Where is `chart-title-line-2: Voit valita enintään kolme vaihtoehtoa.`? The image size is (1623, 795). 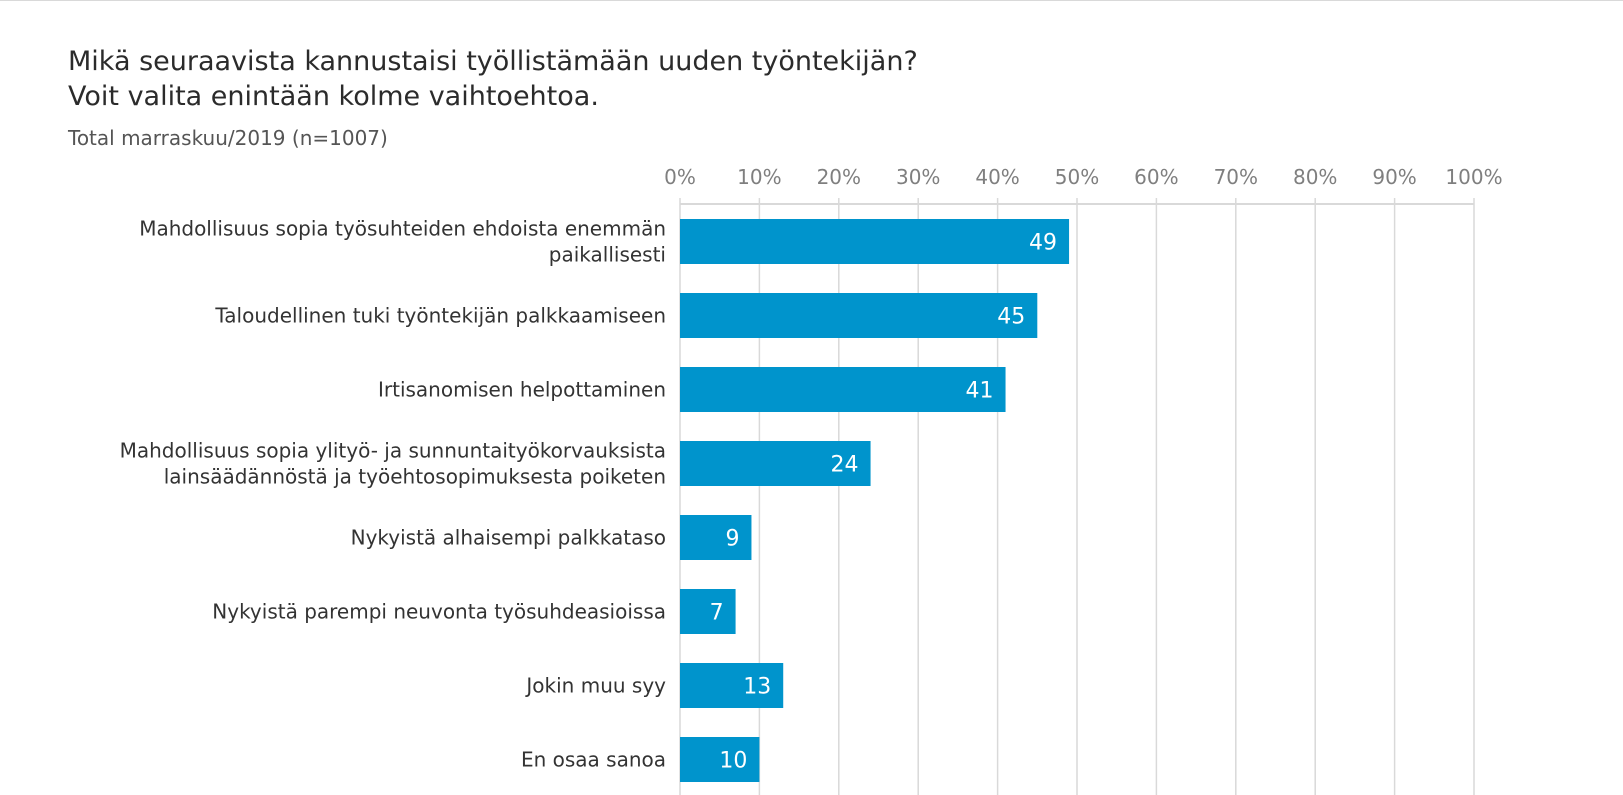
chart-title-line-2: Voit valita enintään kolme vaihtoehtoa. is located at coordinates (333, 96).